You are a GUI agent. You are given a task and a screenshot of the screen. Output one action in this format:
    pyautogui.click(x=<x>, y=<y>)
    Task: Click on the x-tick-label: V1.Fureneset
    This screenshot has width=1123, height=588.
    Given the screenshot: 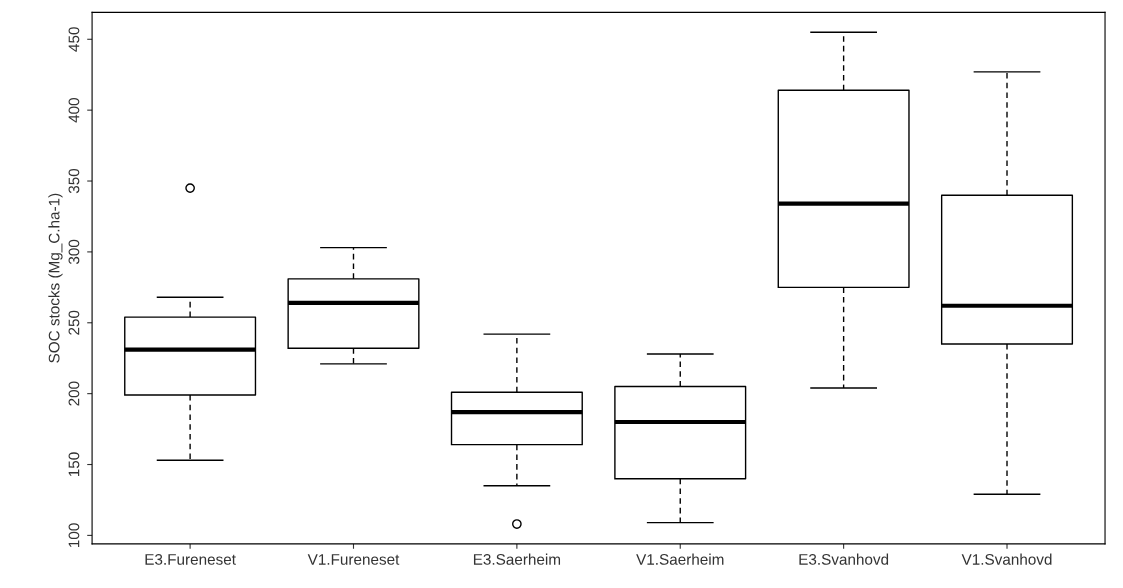 What is the action you would take?
    pyautogui.click(x=353, y=559)
    